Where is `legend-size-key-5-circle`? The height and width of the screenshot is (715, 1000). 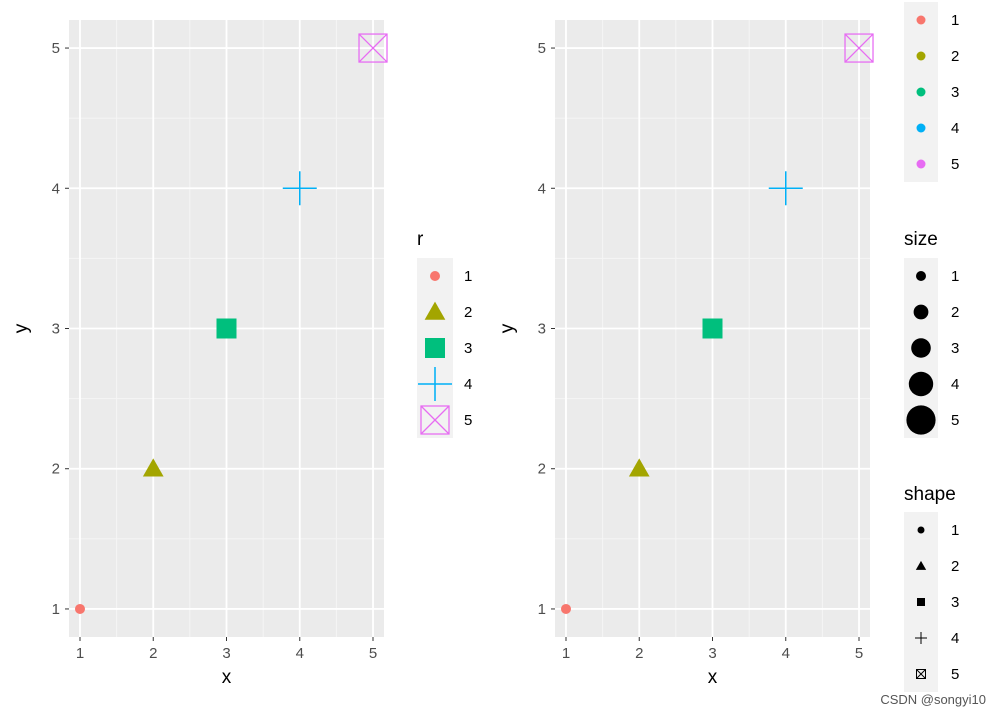
legend-size-key-5-circle is located at coordinates (921, 420).